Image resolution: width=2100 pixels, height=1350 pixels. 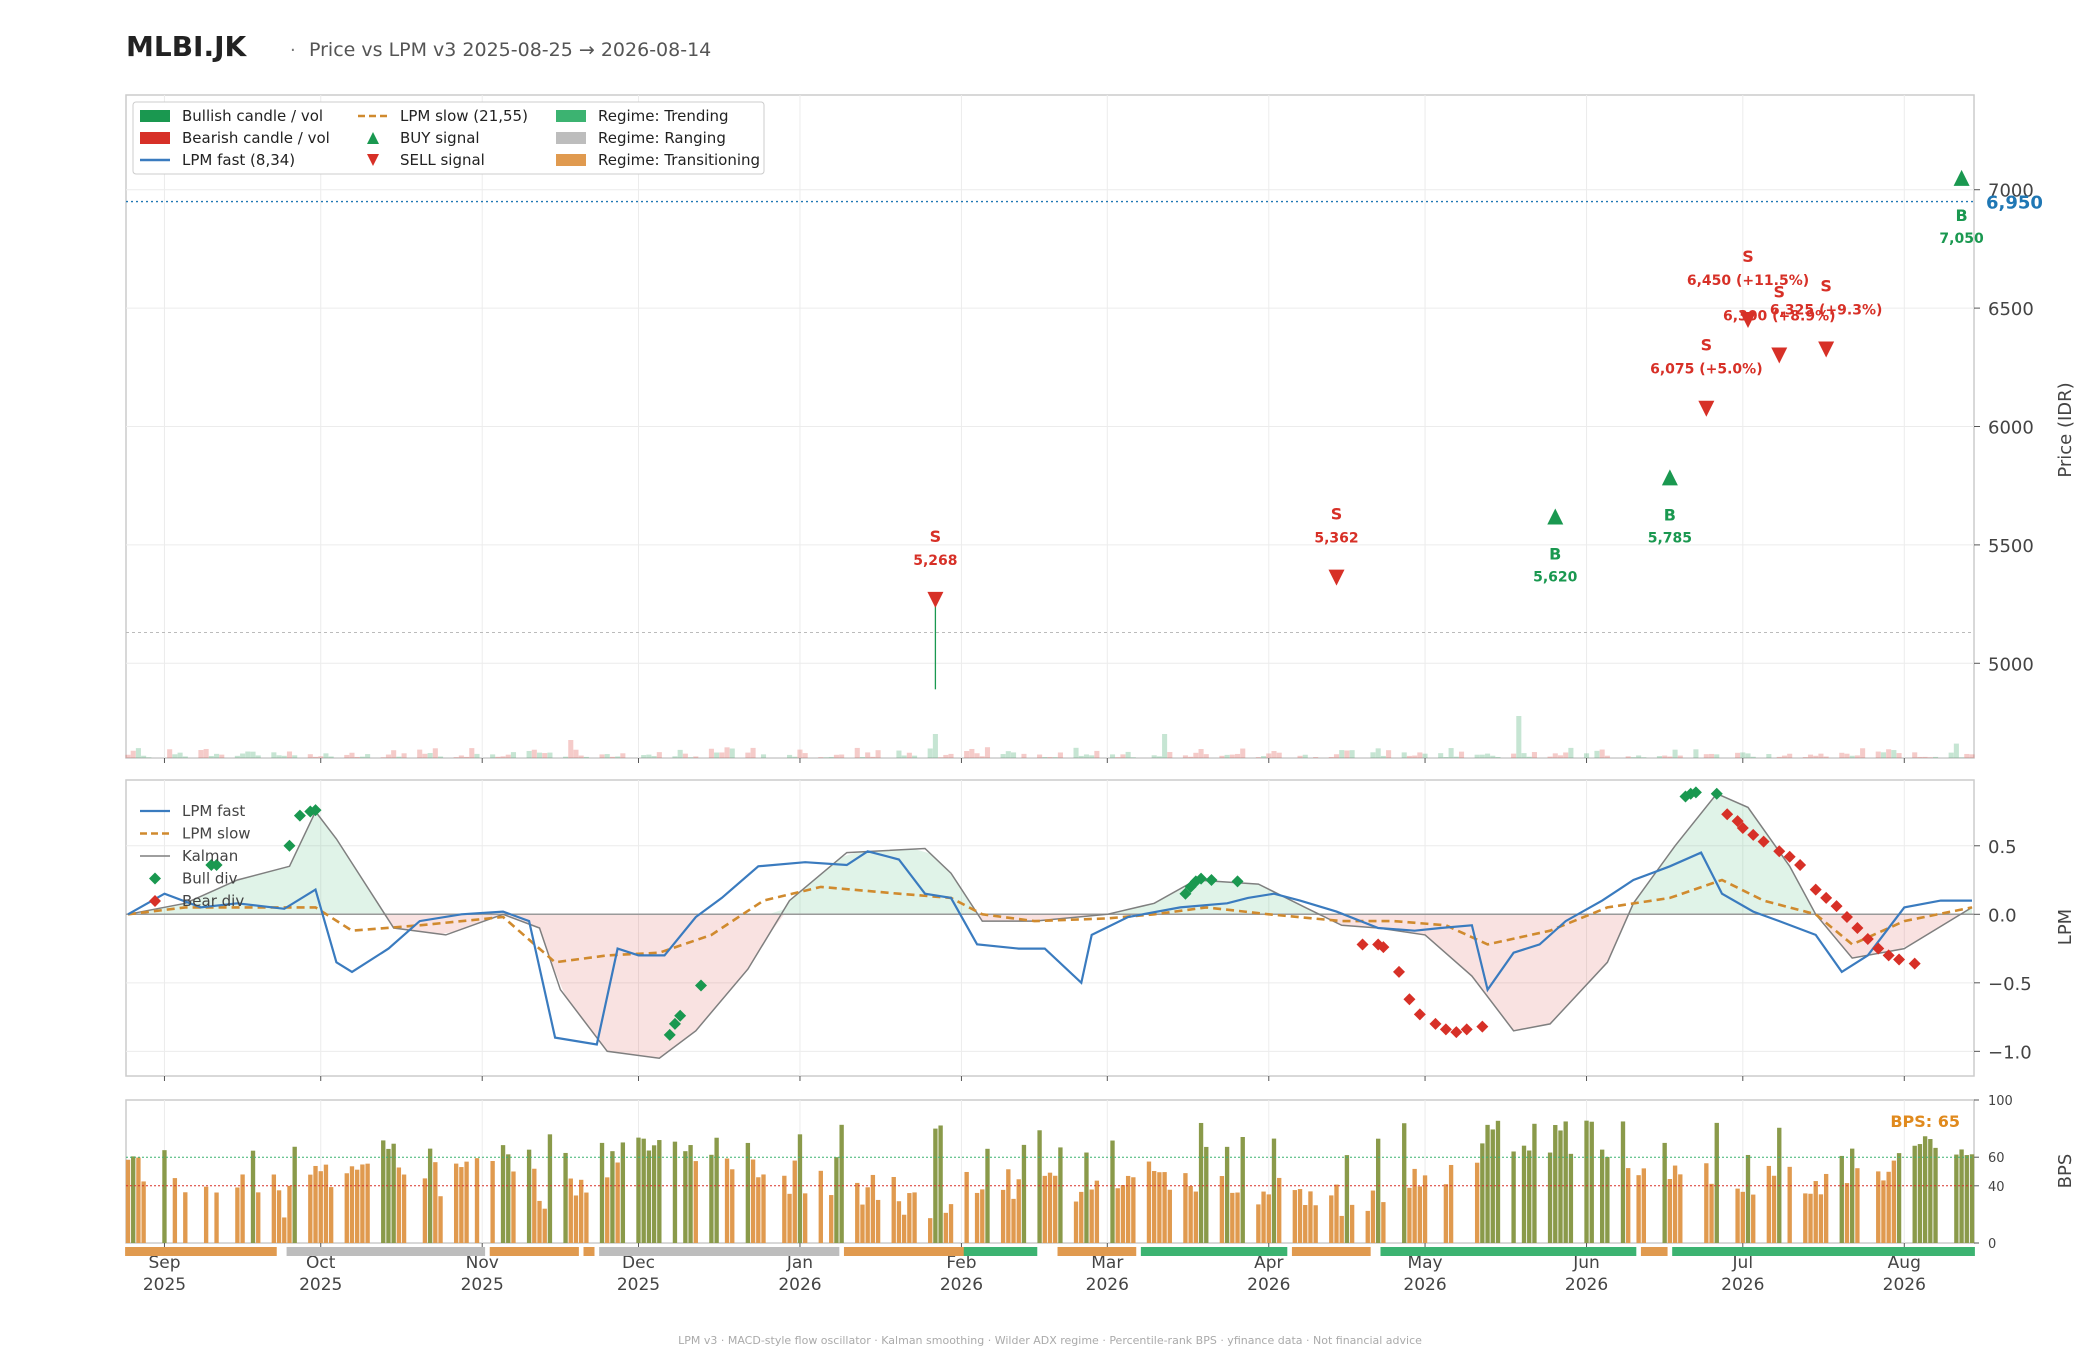 What do you see at coordinates (571, 116) in the screenshot?
I see `legend-swatch-trending` at bounding box center [571, 116].